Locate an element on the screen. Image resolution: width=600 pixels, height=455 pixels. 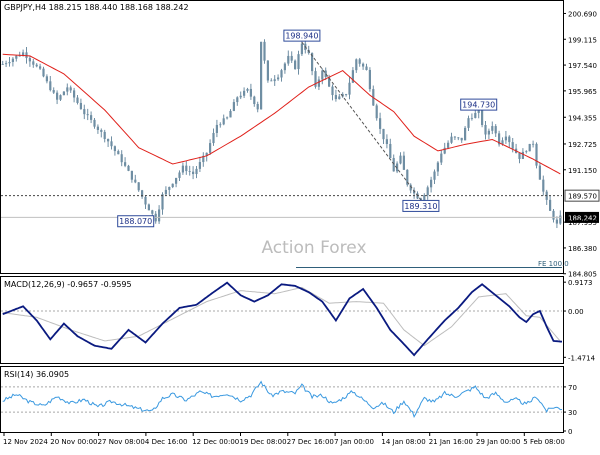
rsi-layer is located at coordinates (282, 399).